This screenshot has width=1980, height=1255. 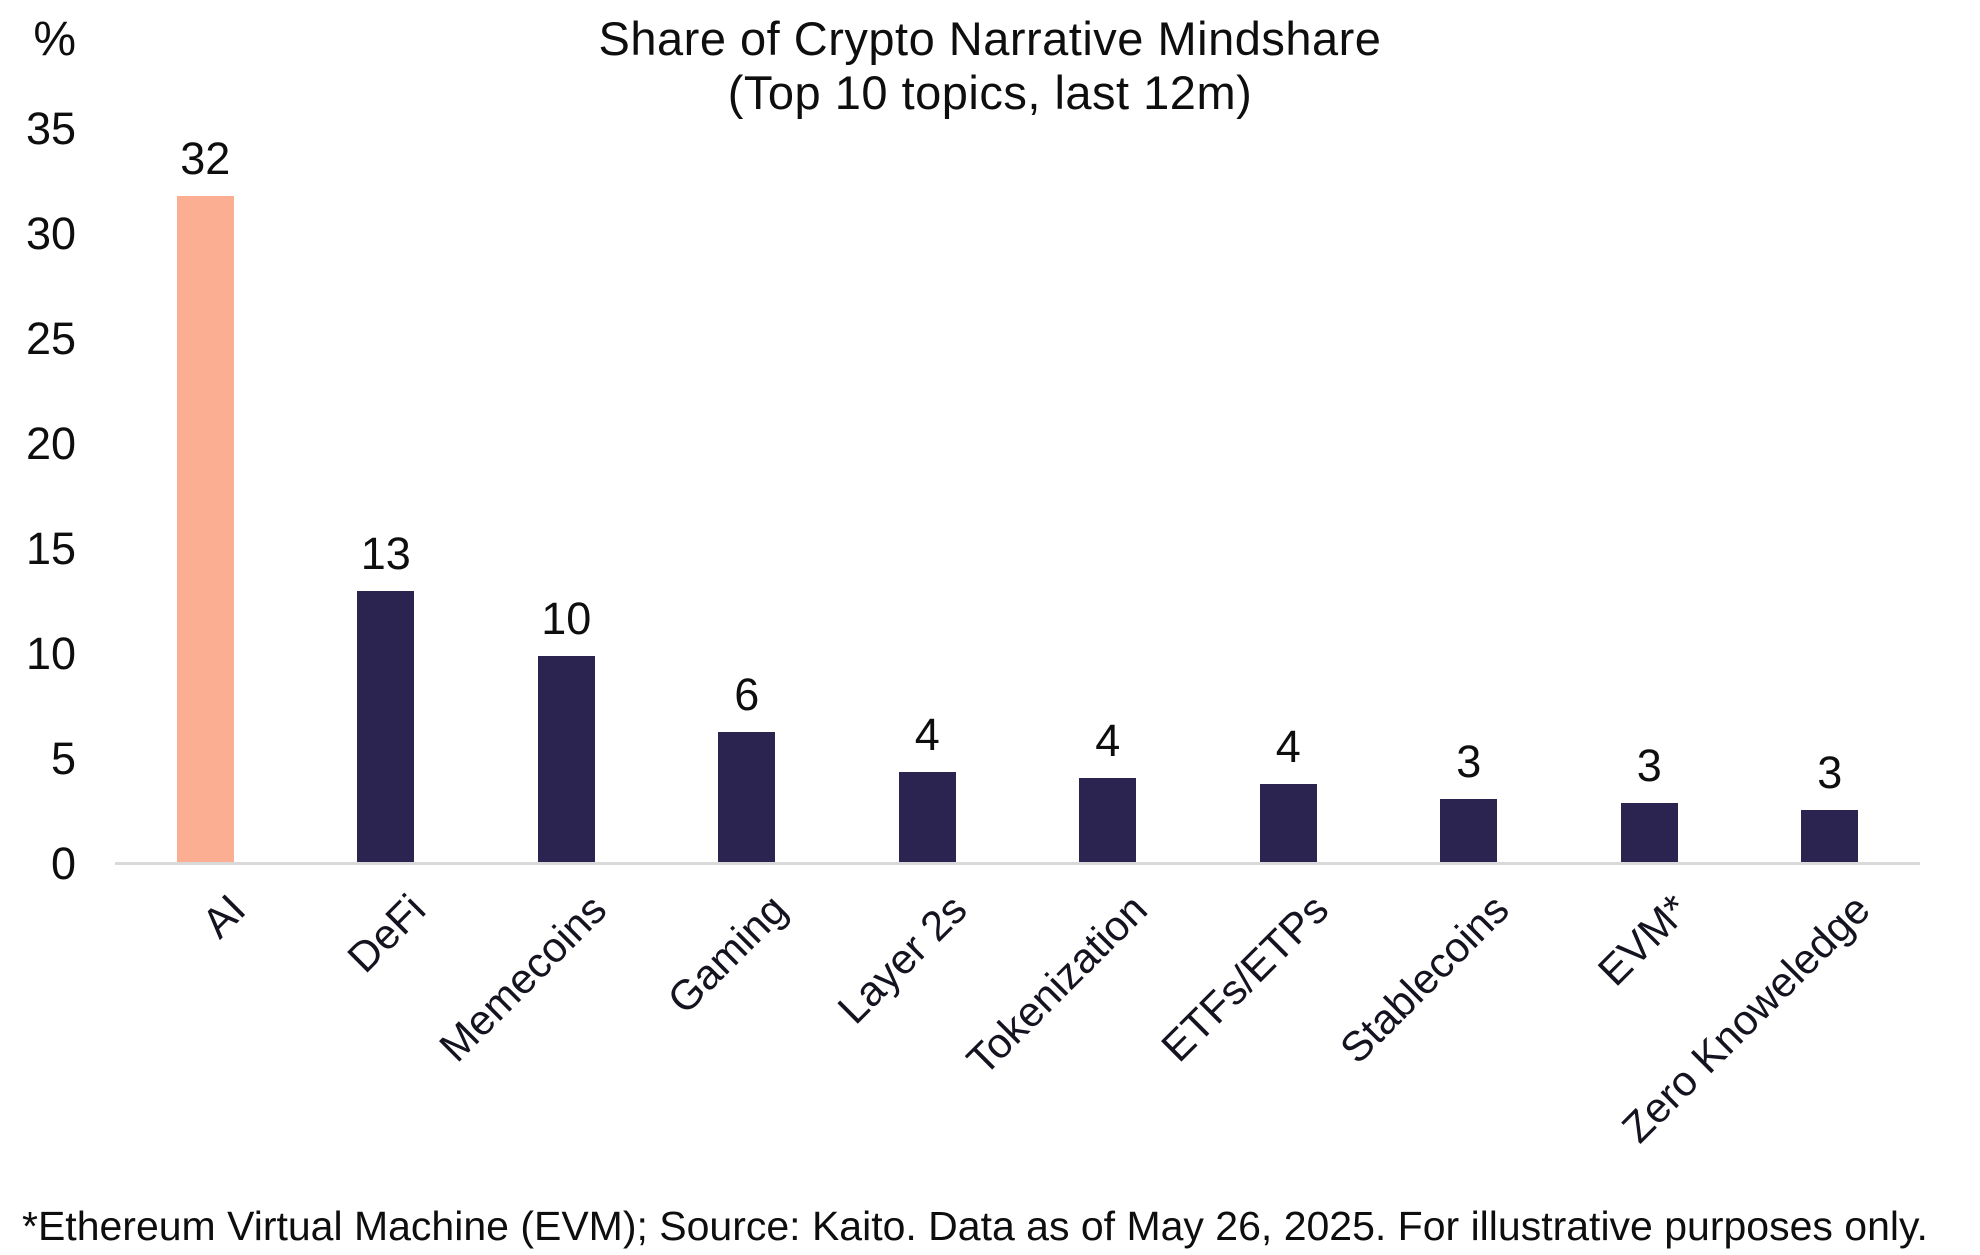 I want to click on x-axis-line, so click(x=1017, y=863).